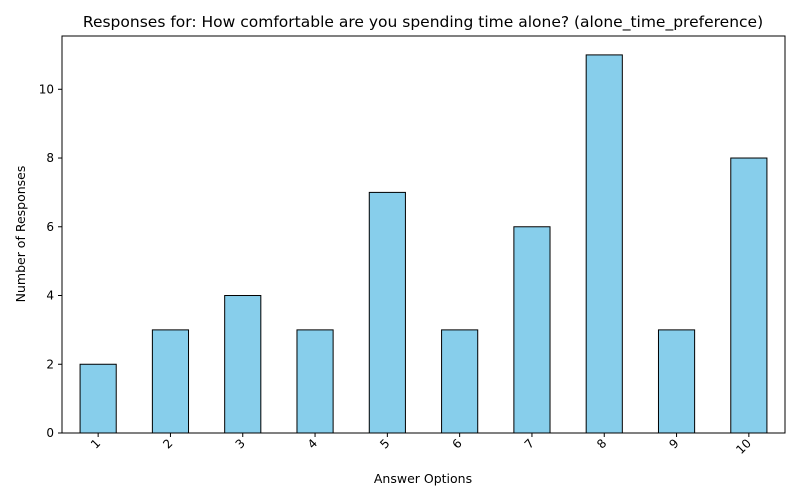  Describe the element at coordinates (456, 443) in the screenshot. I see `x-tick-label-6: 6` at that location.